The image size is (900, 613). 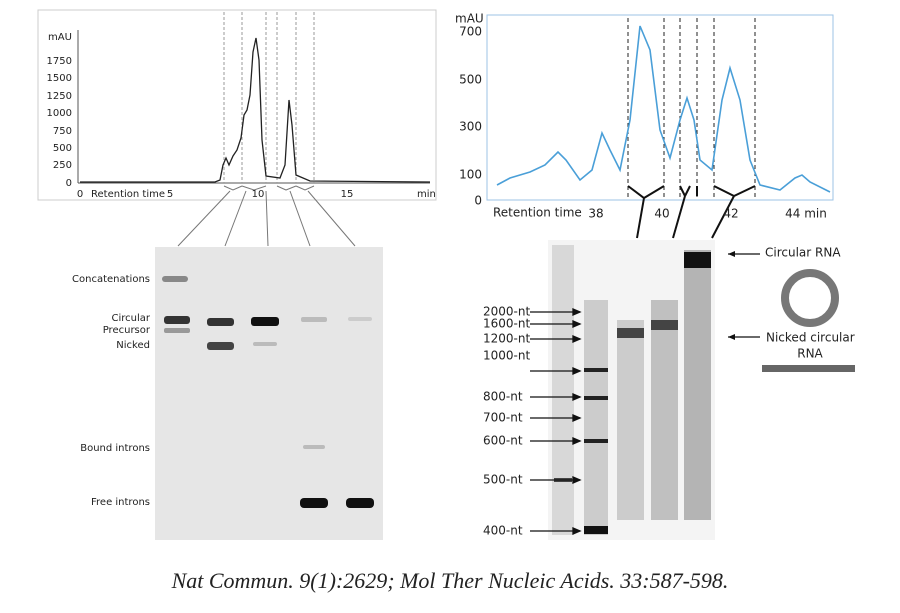 I want to click on x-tick-label: 10, so click(x=258, y=194).